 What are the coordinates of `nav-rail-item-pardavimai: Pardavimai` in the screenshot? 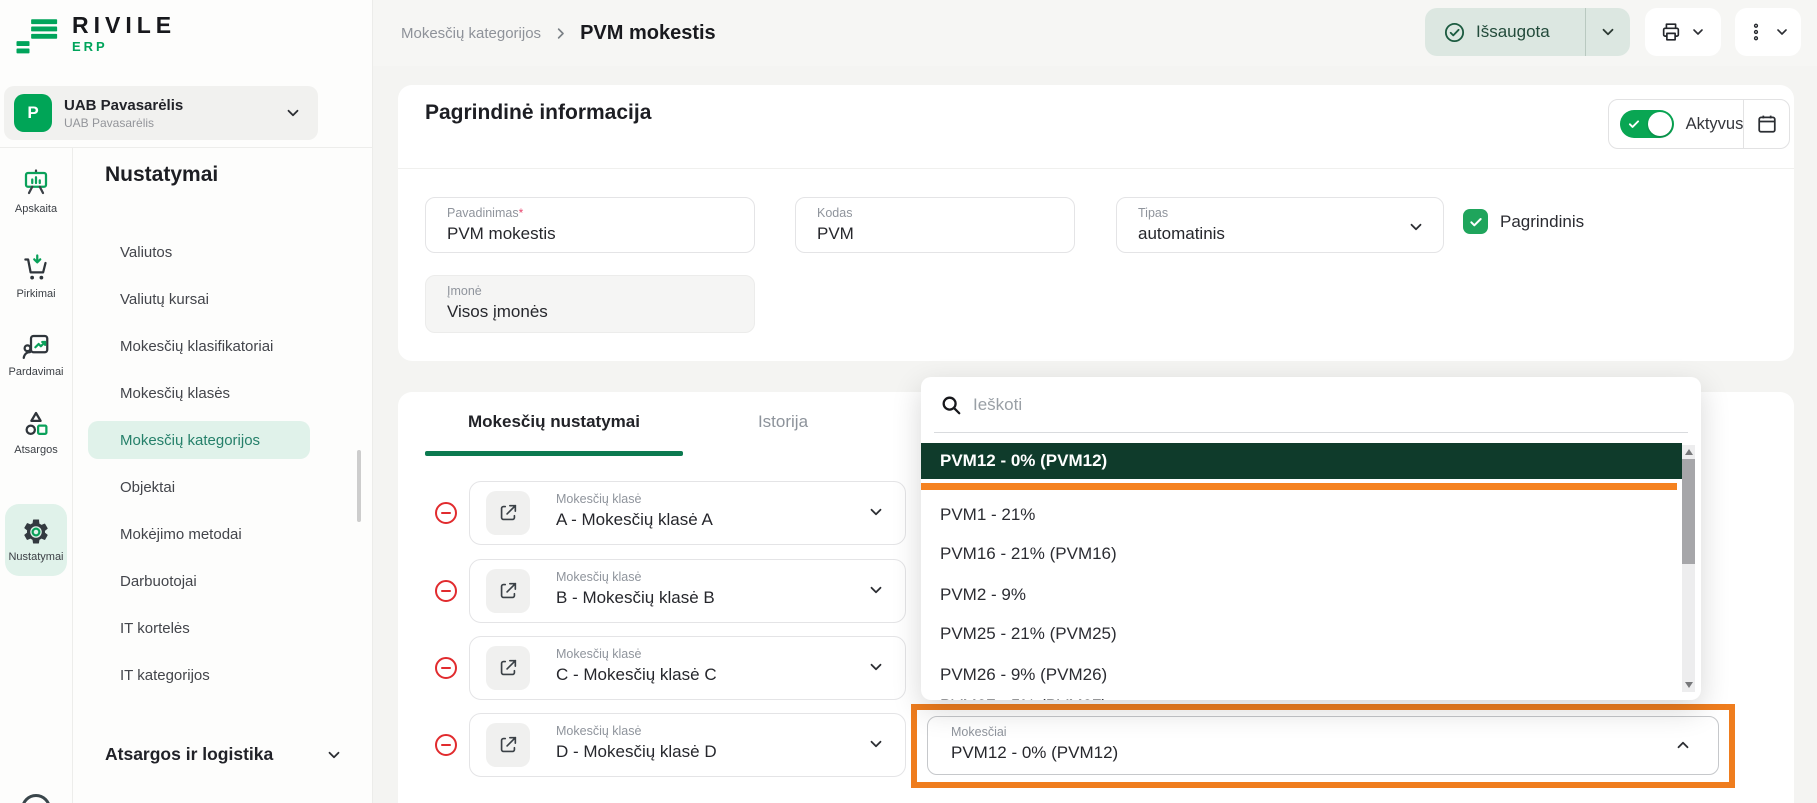 It's located at (36, 354).